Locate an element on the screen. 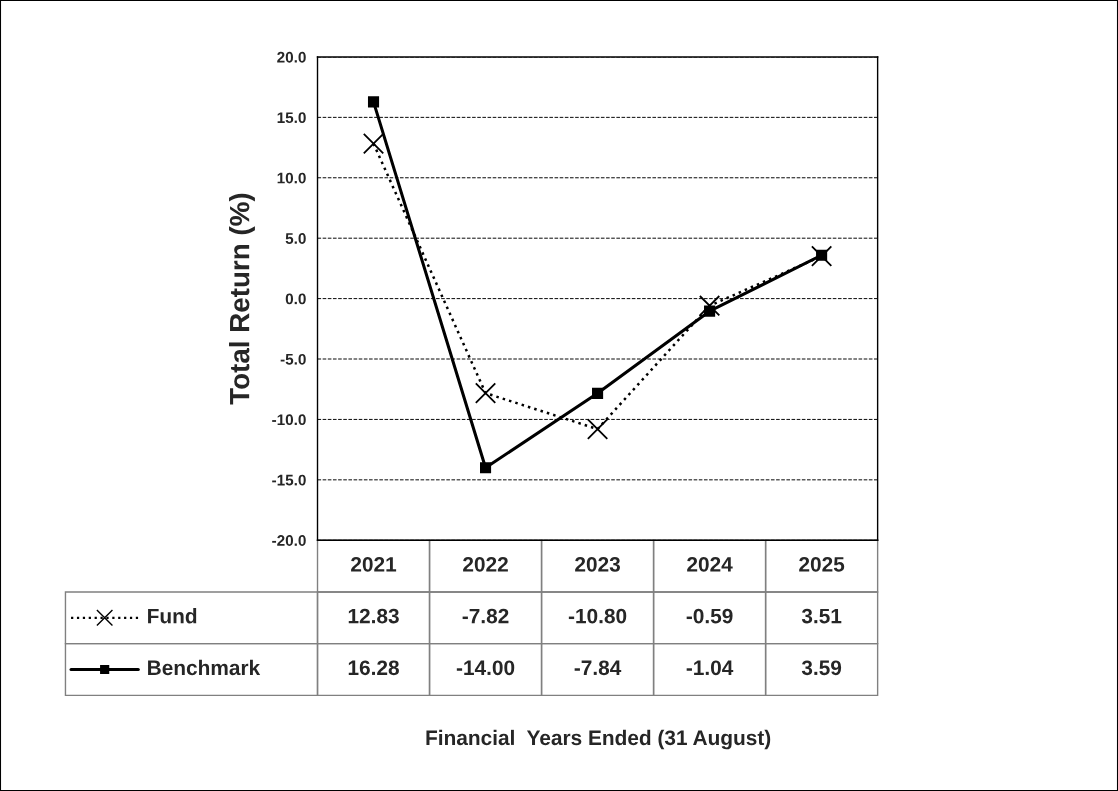 This screenshot has width=1118, height=791. x-tick-label: 2022 is located at coordinates (485, 564).